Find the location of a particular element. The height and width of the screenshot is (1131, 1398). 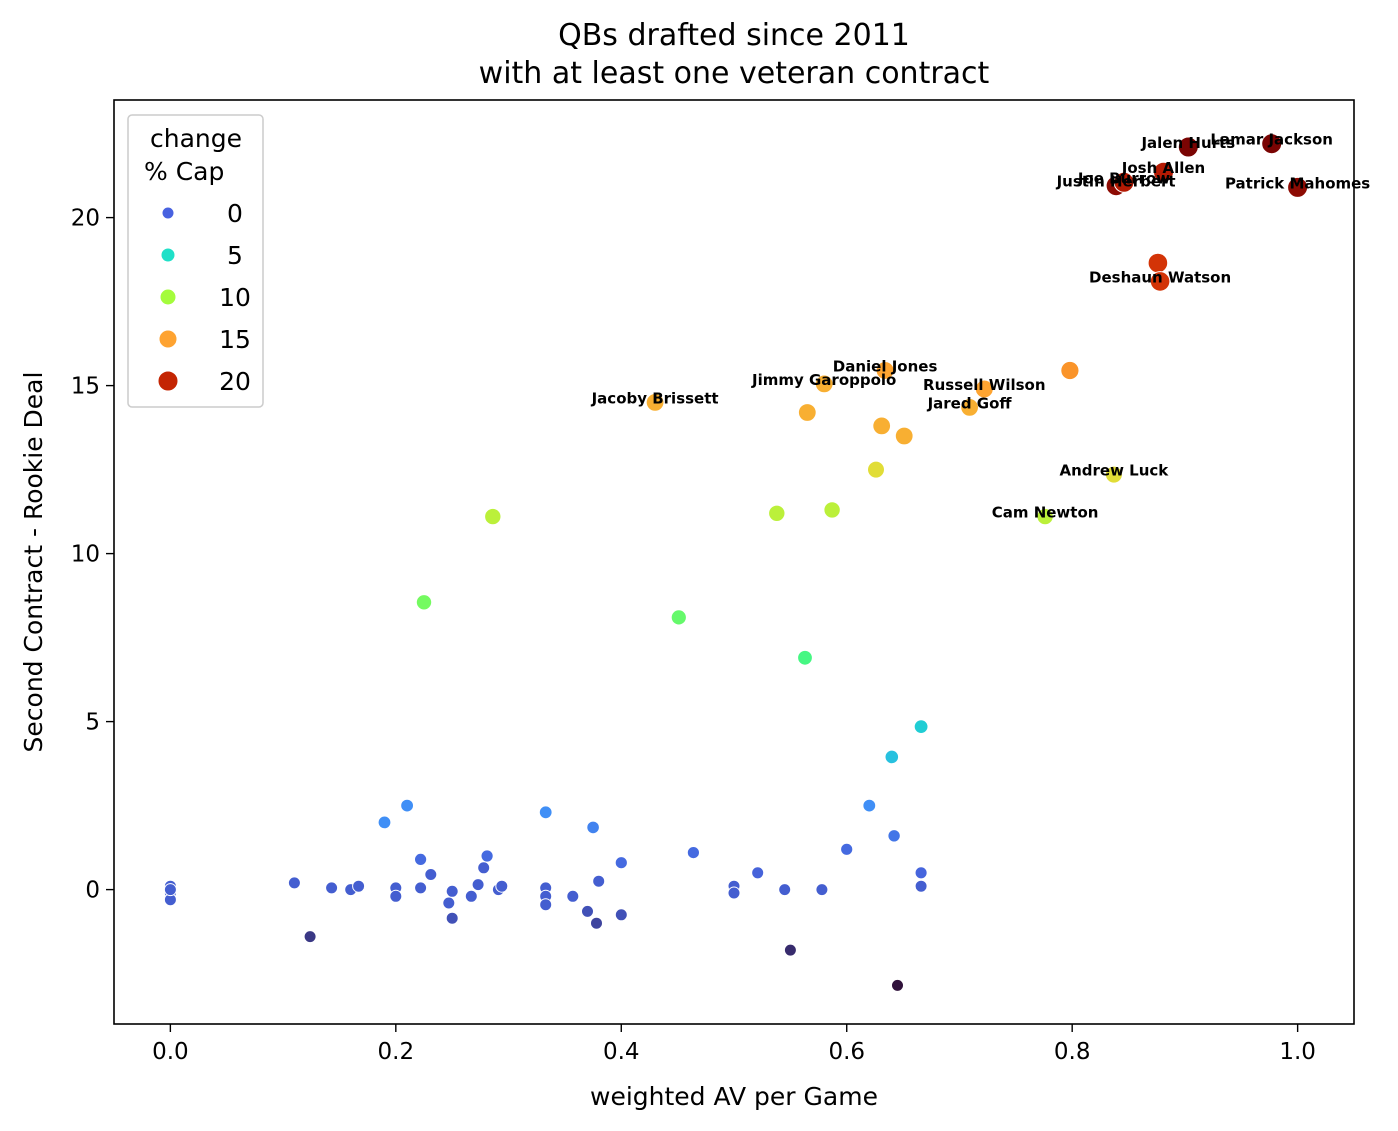

x-tick-label: 0.0 is located at coordinates (170, 1052).